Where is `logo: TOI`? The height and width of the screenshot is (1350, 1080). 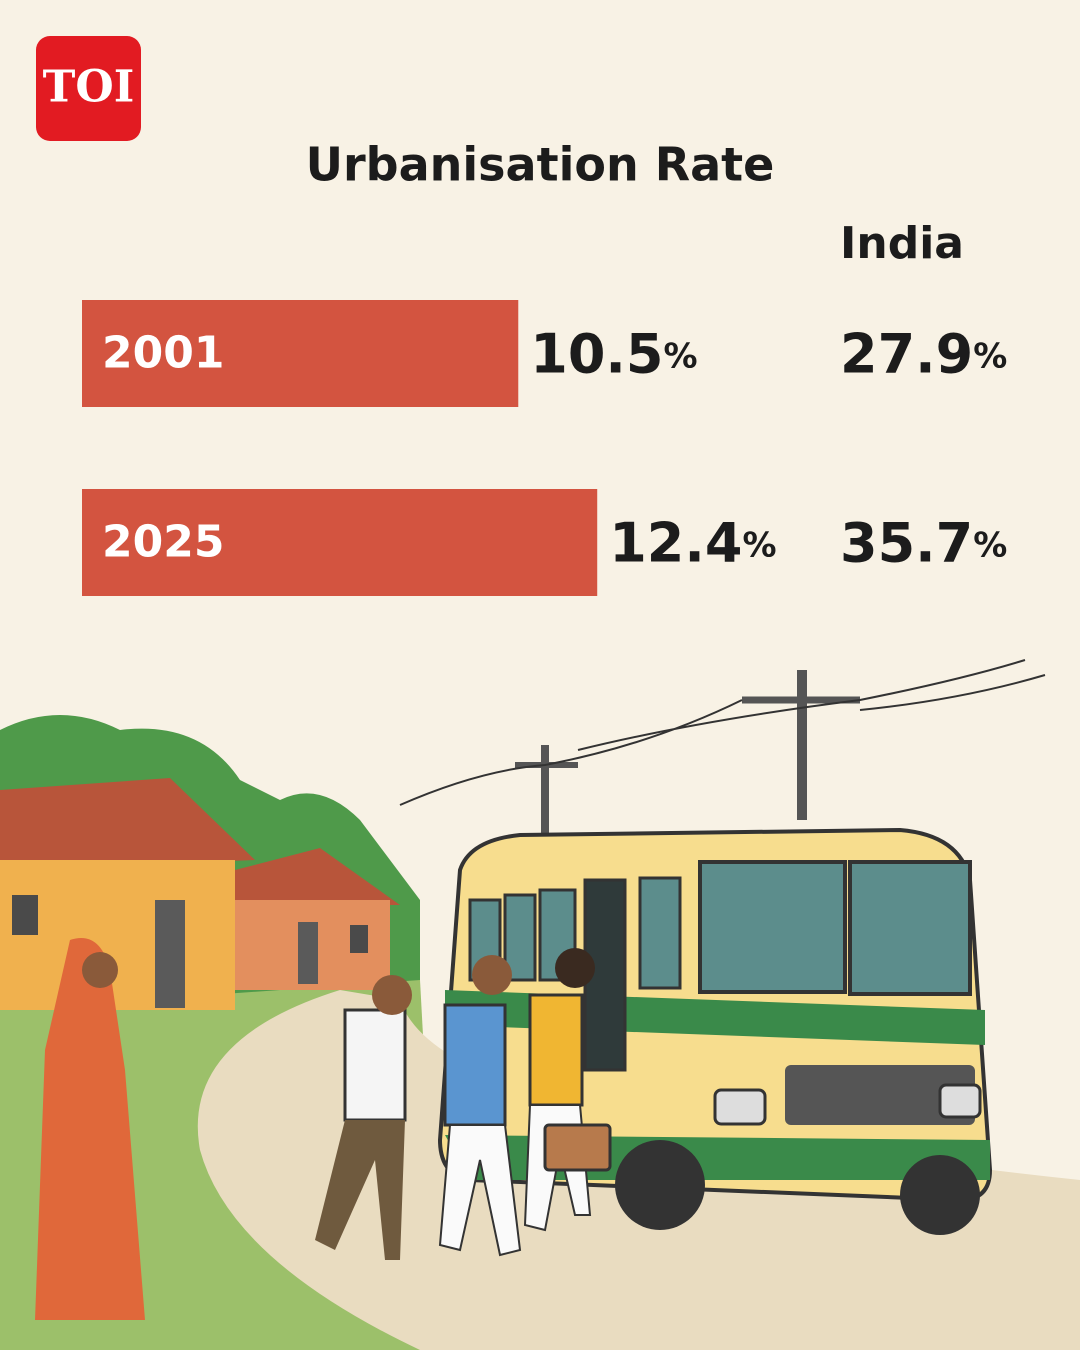 logo: TOI is located at coordinates (89, 87).